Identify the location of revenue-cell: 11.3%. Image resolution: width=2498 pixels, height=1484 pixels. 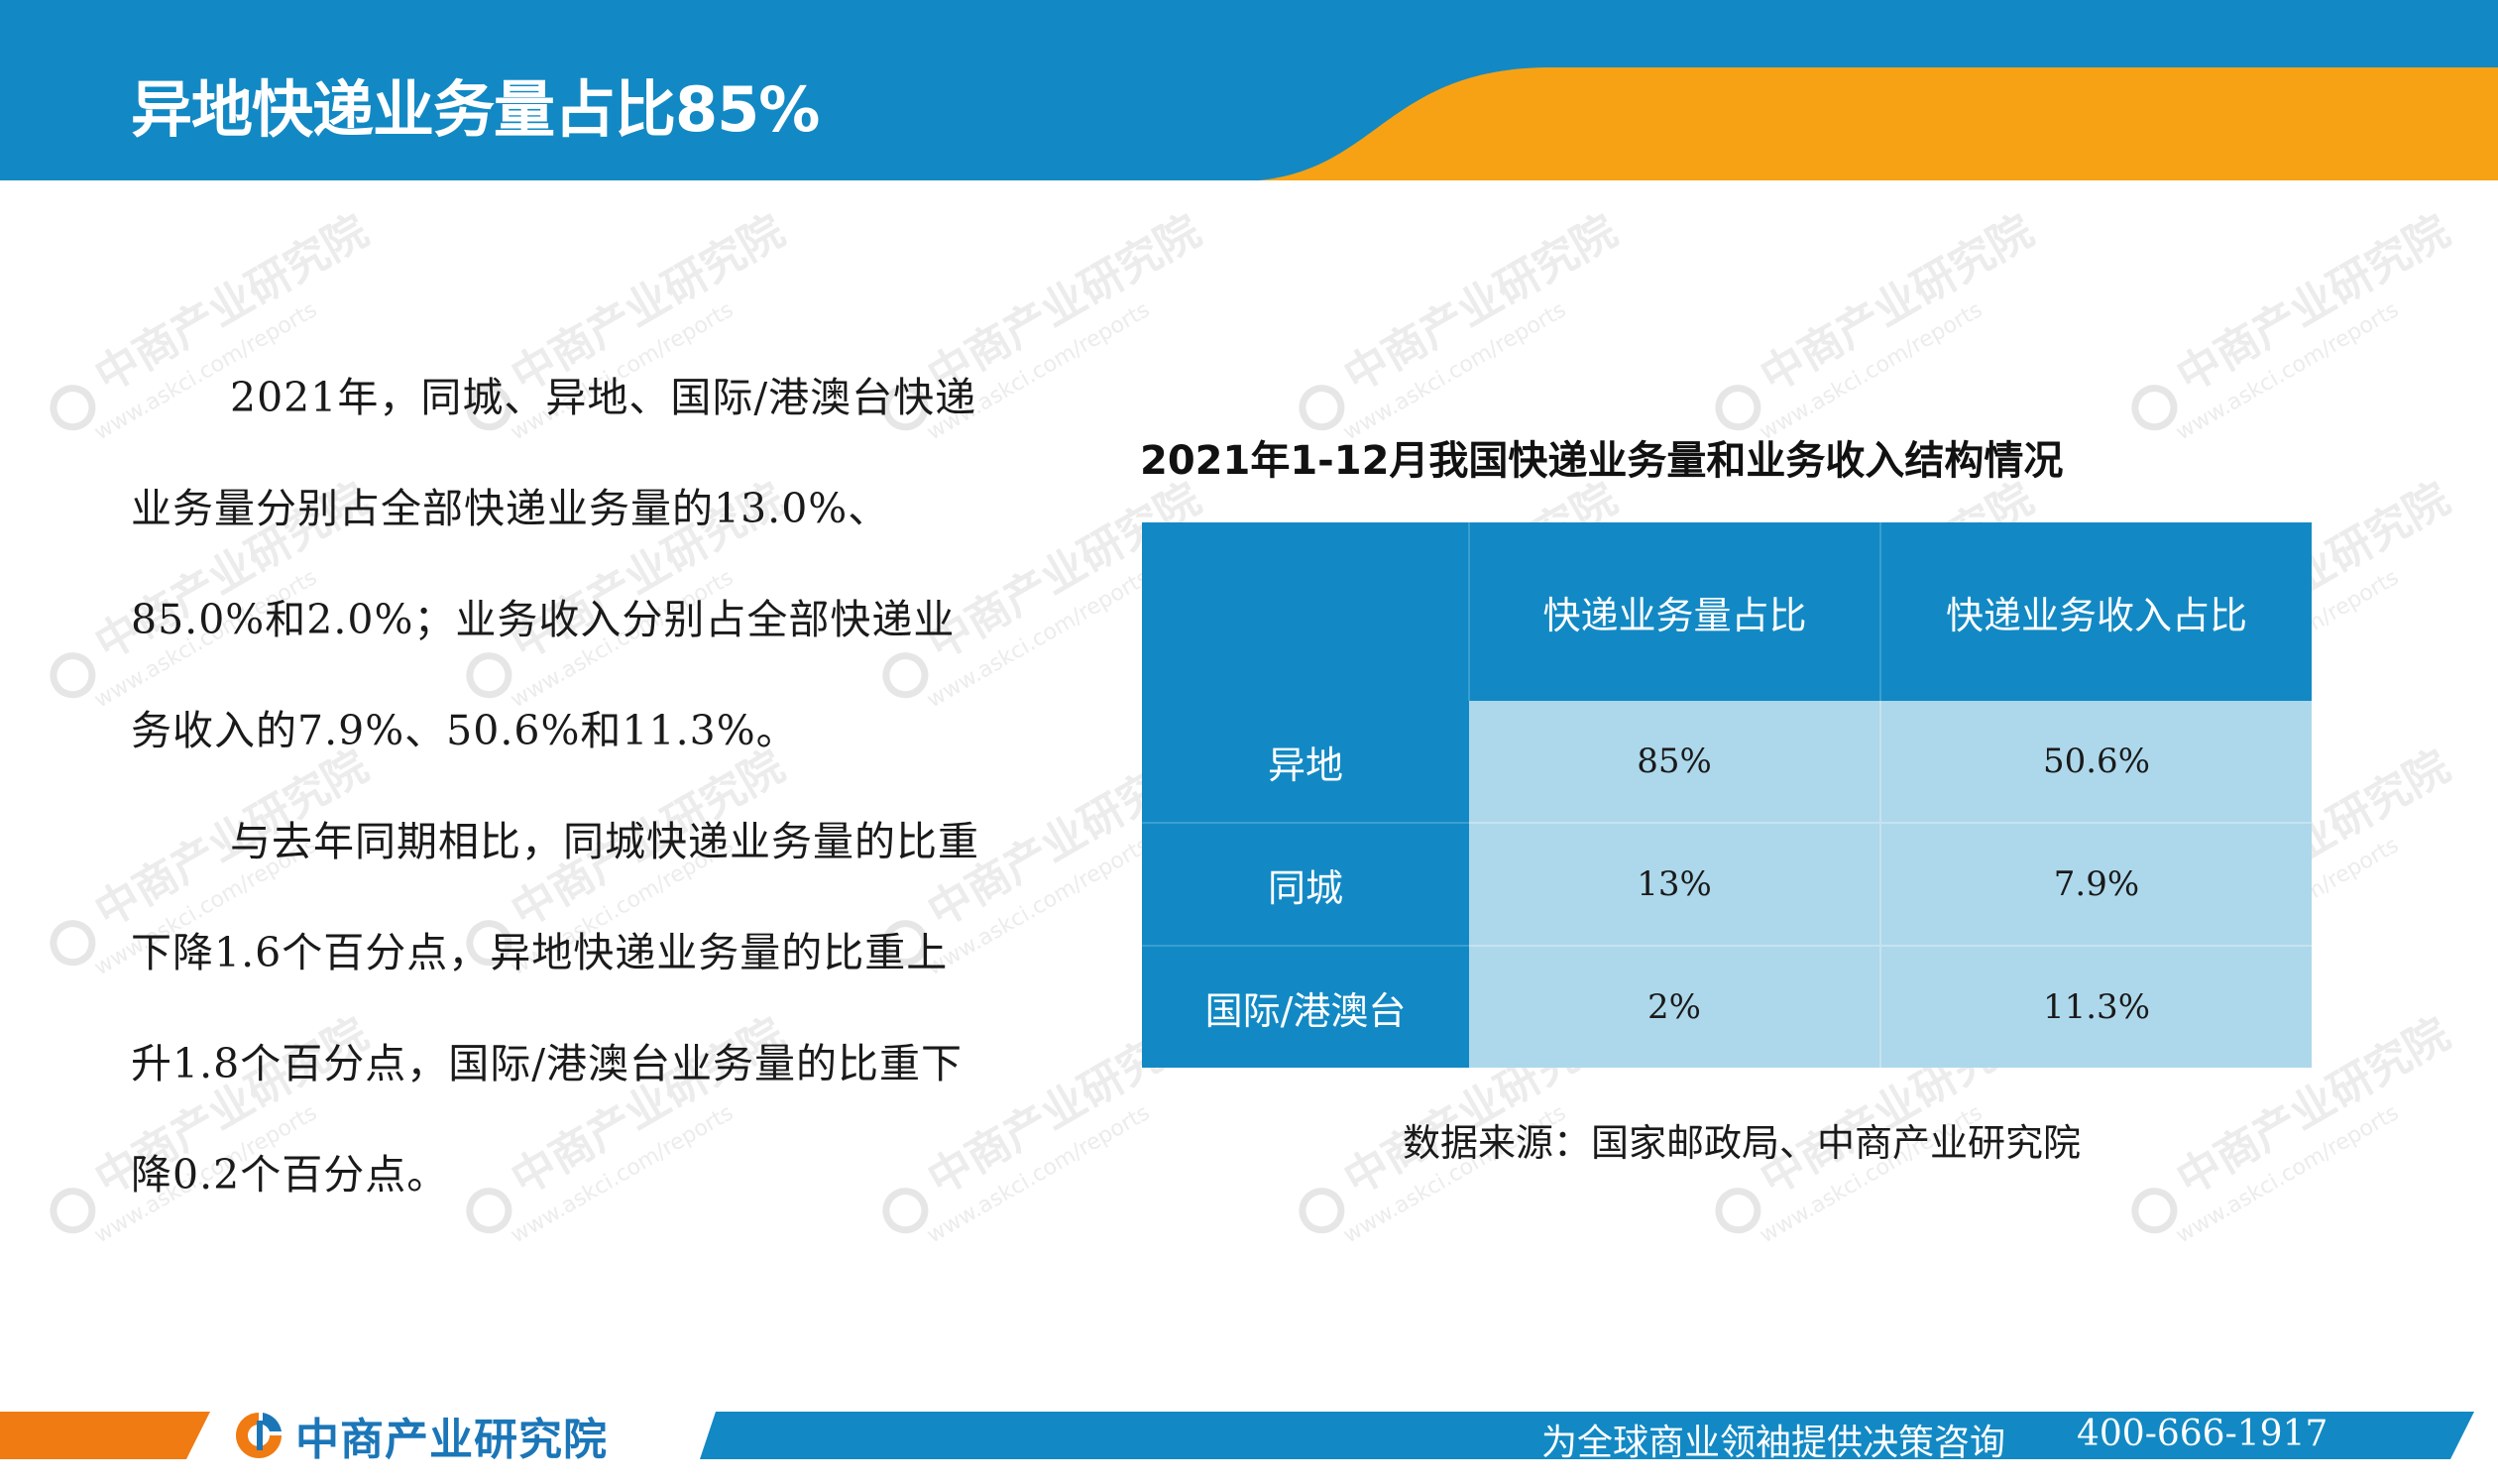
(2096, 1007).